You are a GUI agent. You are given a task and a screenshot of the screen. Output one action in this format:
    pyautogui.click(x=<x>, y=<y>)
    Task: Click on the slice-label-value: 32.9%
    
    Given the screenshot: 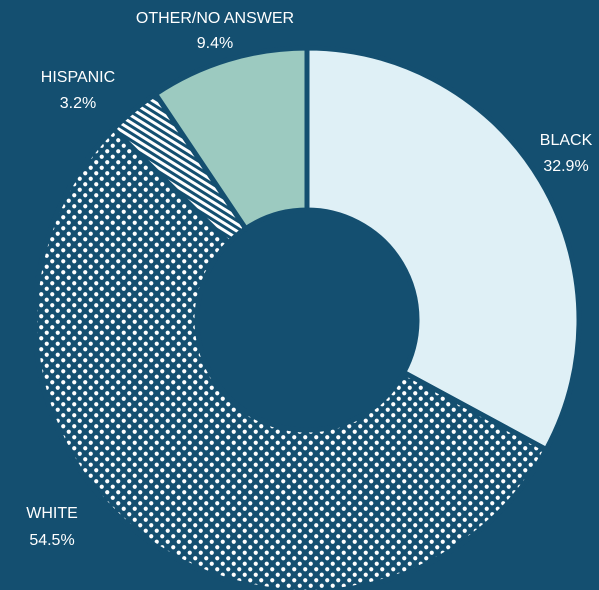 What is the action you would take?
    pyautogui.click(x=565, y=166)
    